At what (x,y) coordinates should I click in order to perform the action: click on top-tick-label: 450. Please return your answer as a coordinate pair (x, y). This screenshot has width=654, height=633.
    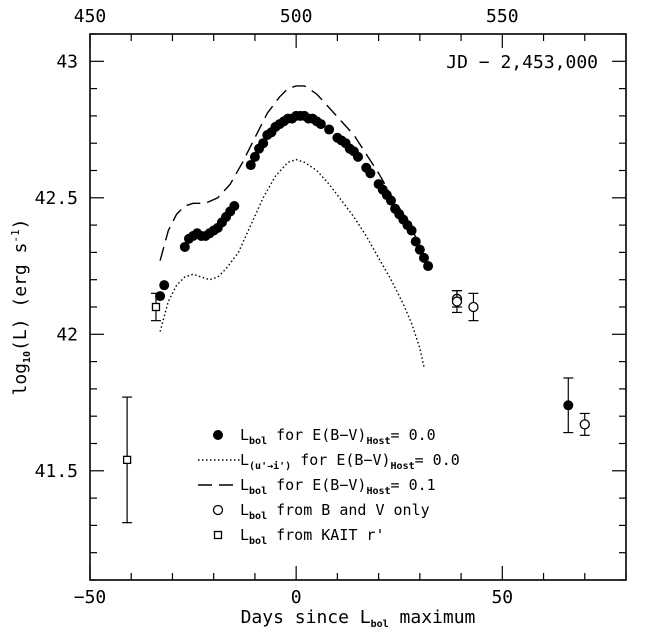
    Looking at the image, I should click on (90, 16).